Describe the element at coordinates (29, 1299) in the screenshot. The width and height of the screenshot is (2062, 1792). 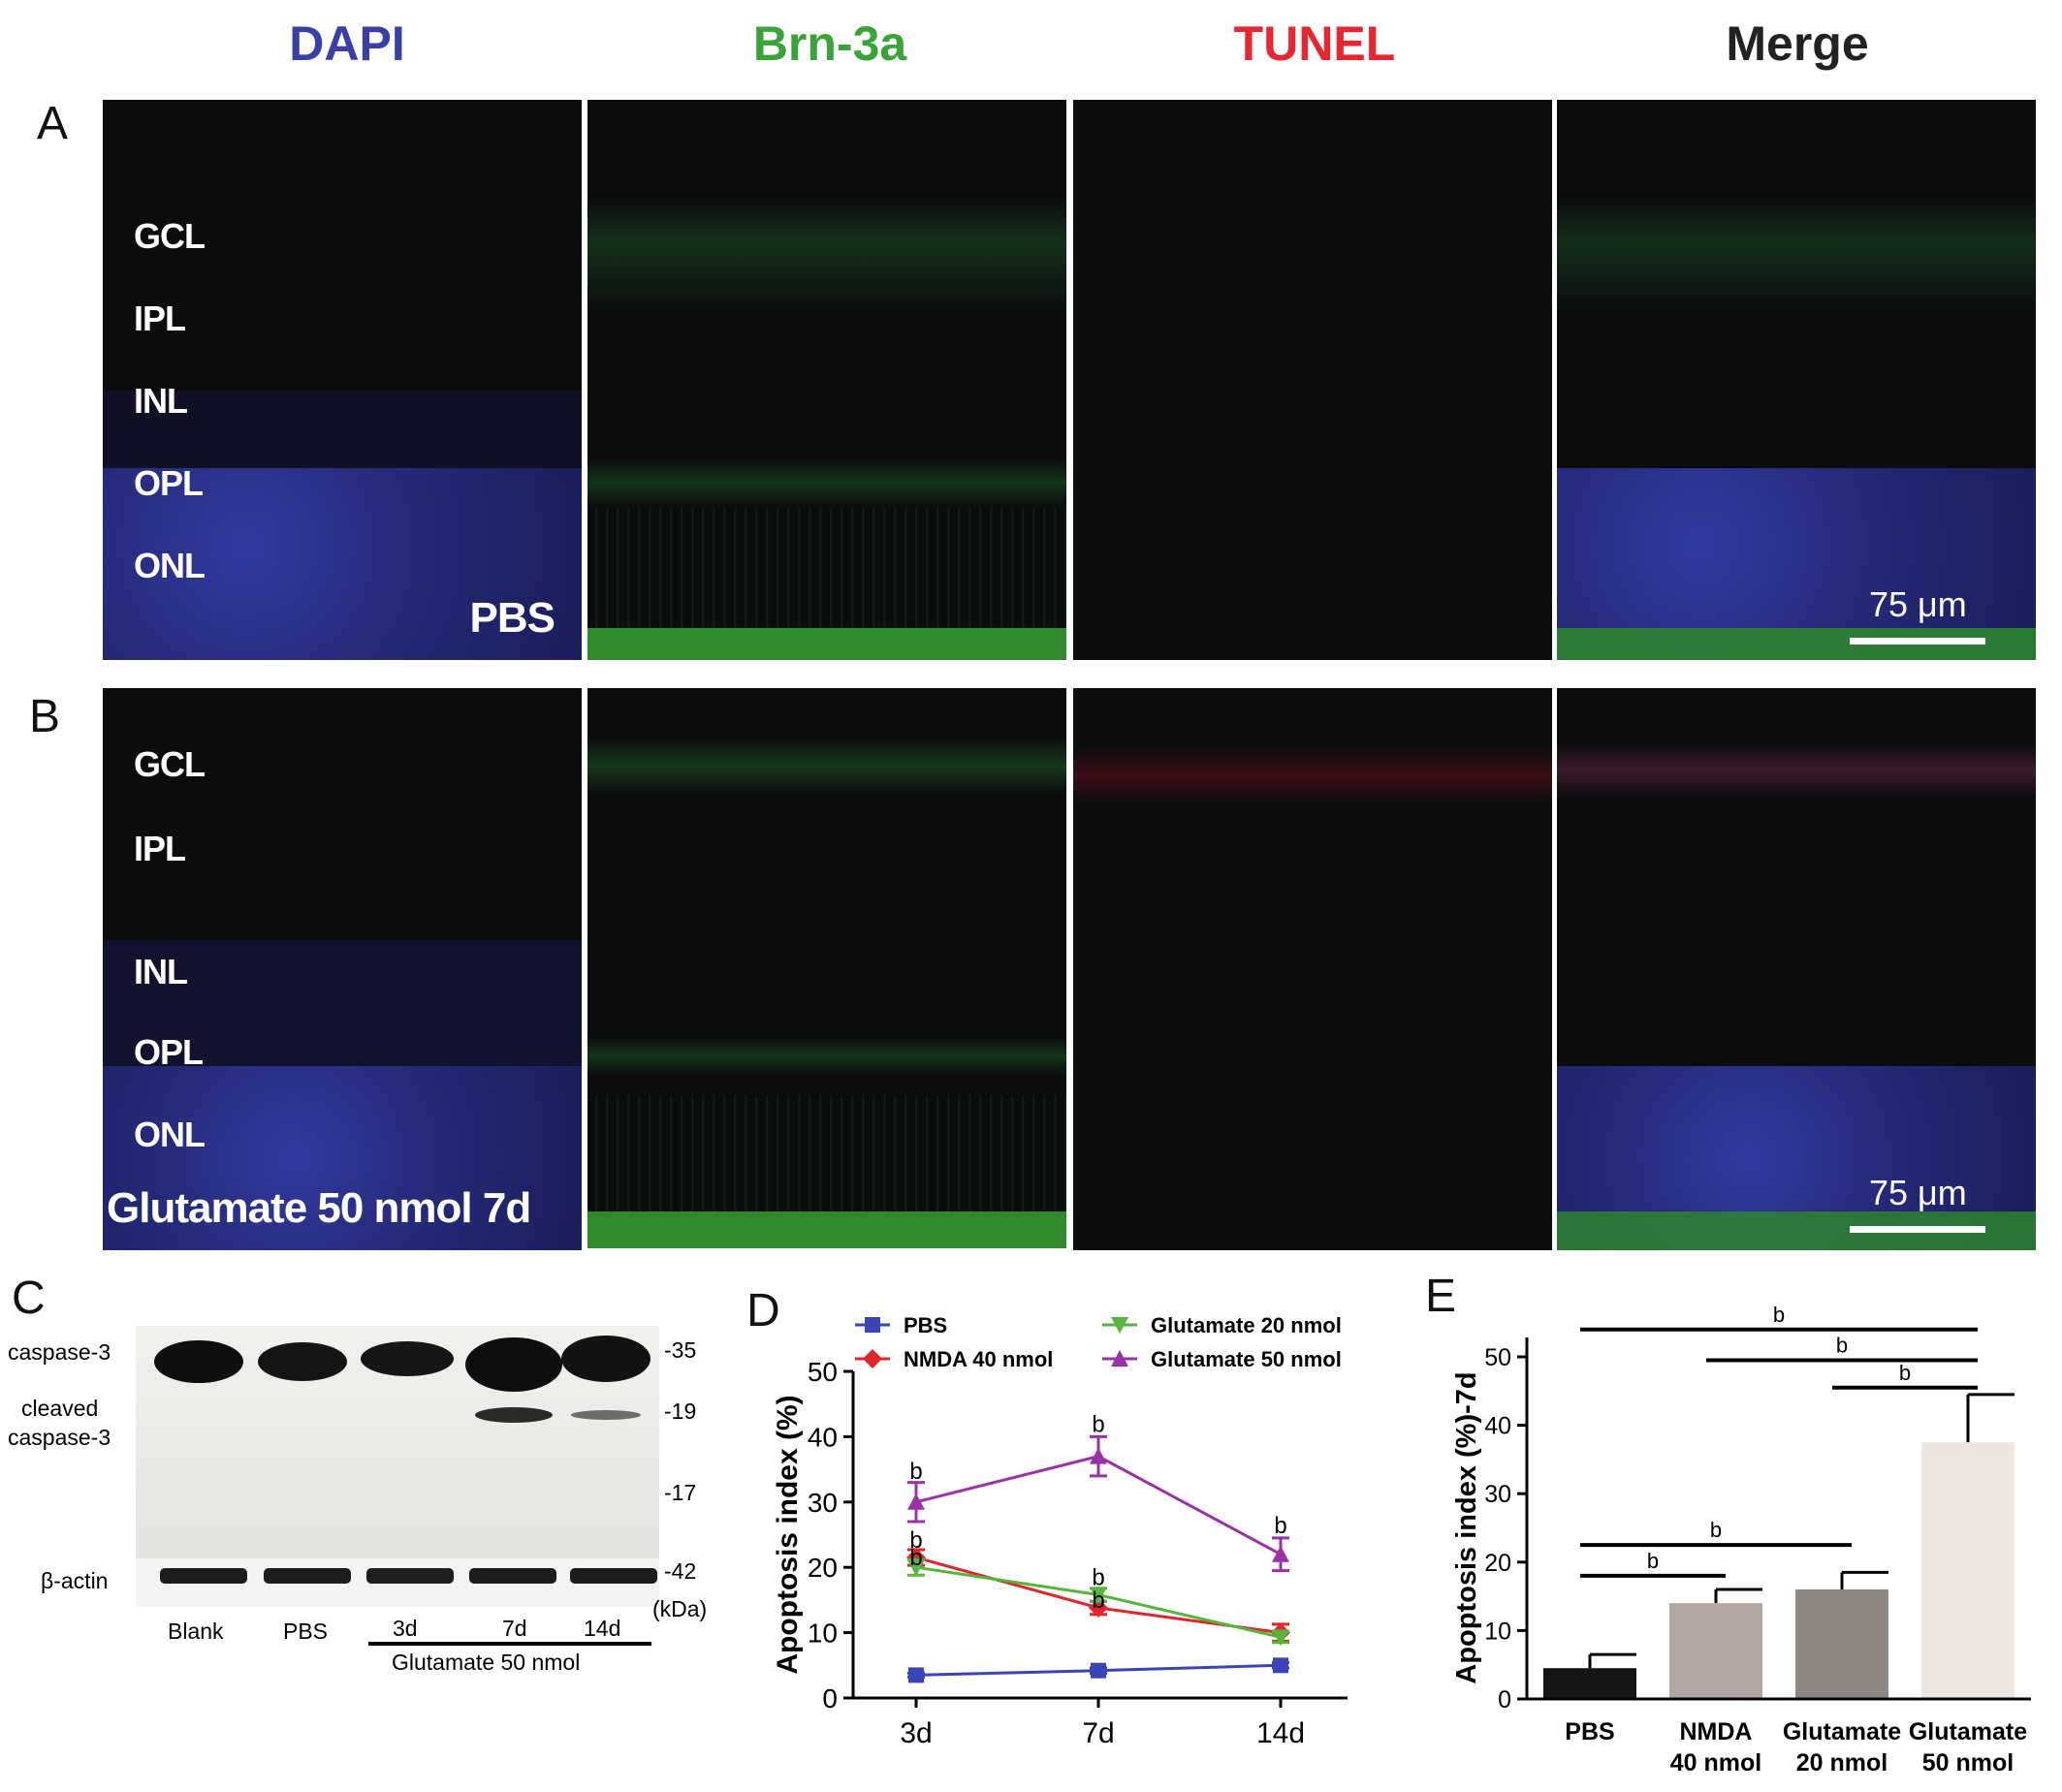
I see `panel-letter-c: C` at that location.